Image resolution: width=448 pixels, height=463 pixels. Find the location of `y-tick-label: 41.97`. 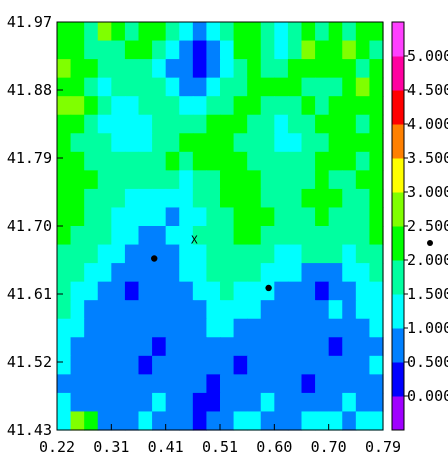

y-tick-label: 41.97 is located at coordinates (29, 22).